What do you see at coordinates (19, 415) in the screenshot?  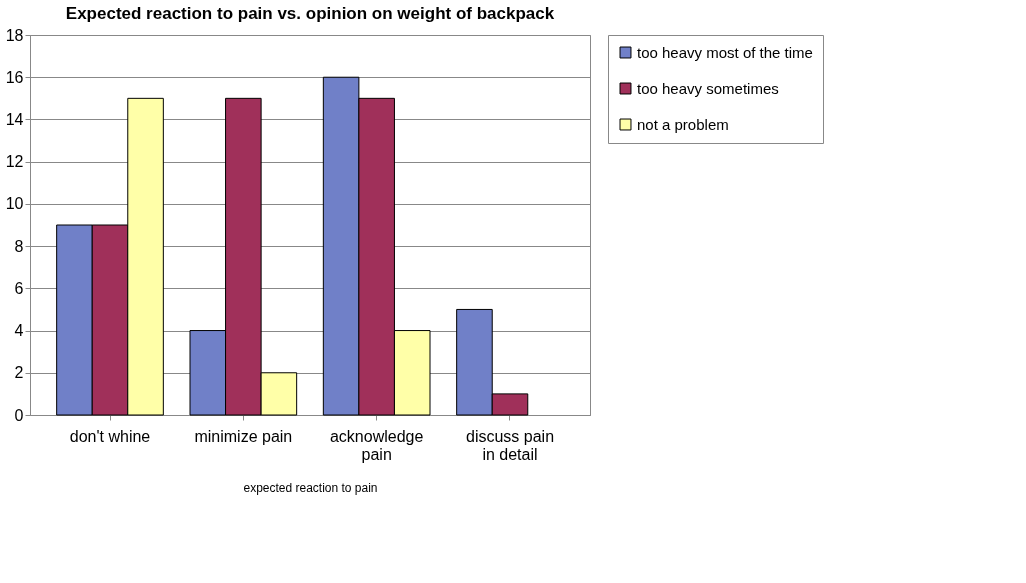 I see `y-tick-label: 0` at bounding box center [19, 415].